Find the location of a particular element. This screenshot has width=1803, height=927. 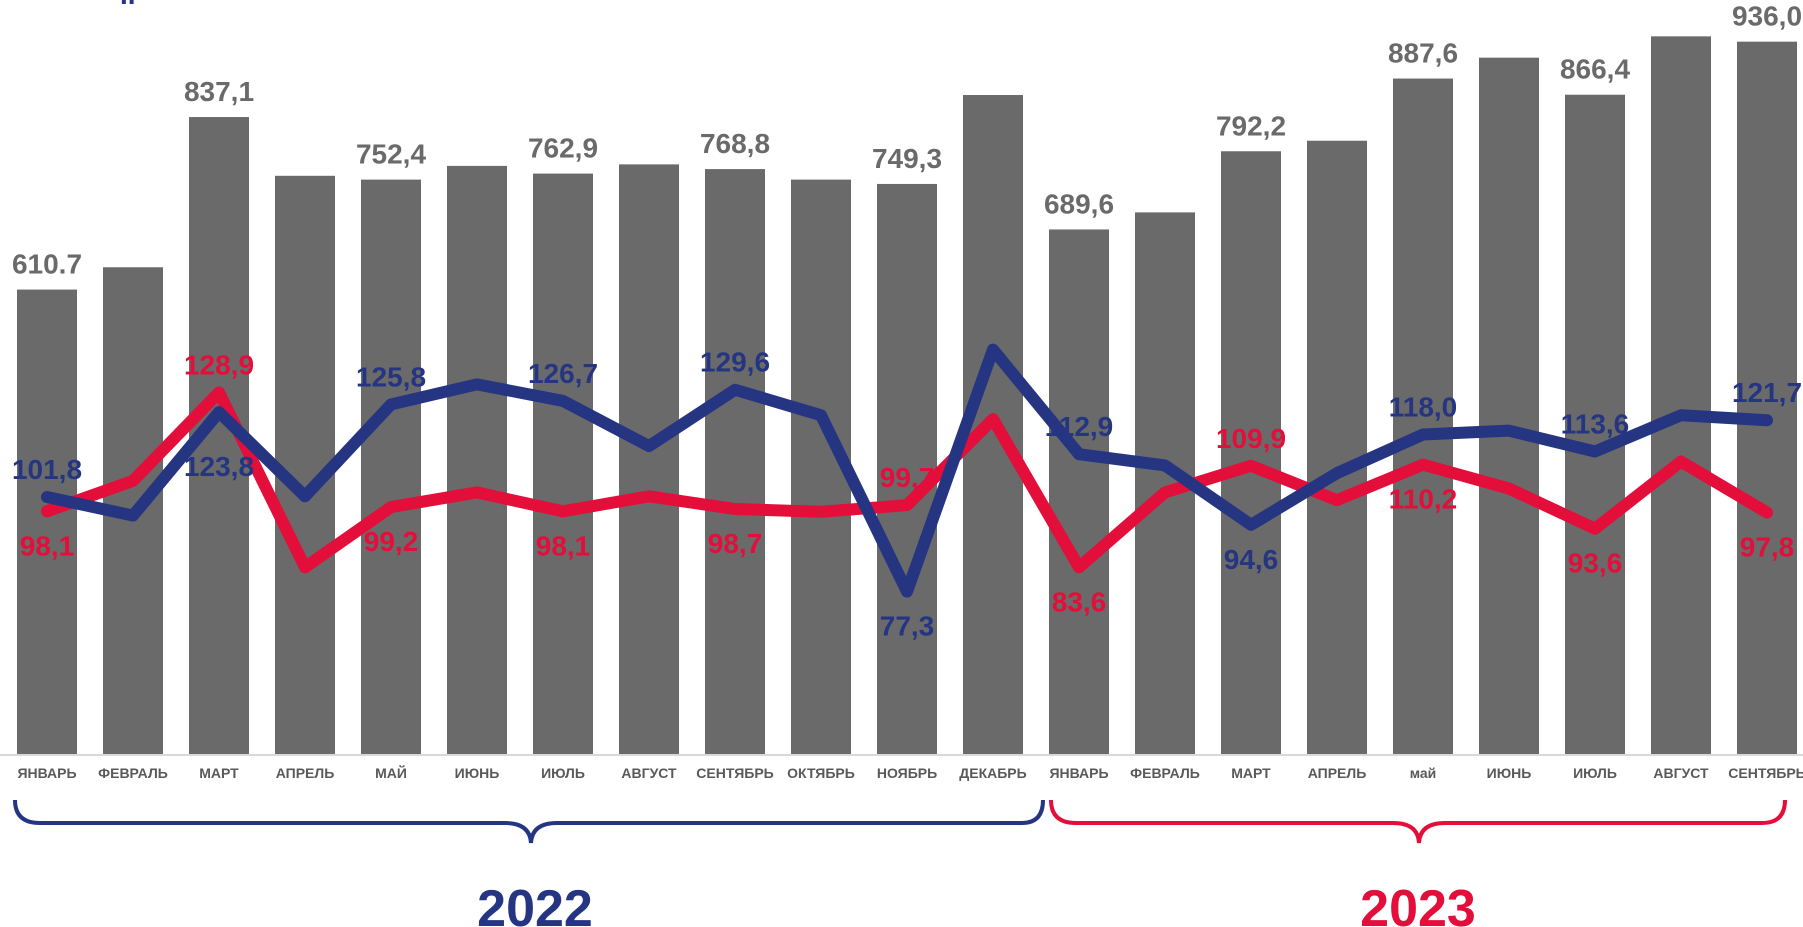

blue-series-value-label: 112,9 is located at coordinates (1079, 426).